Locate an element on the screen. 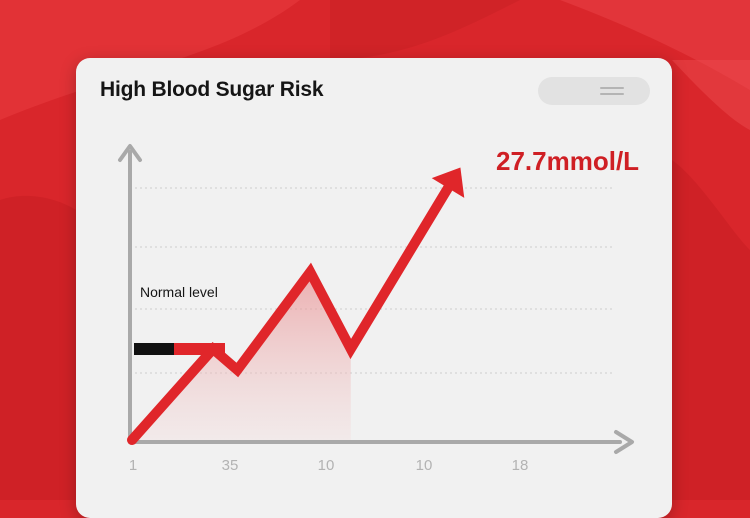 This screenshot has height=518, width=750. x-tick-label-3: 10 is located at coordinates (326, 465).